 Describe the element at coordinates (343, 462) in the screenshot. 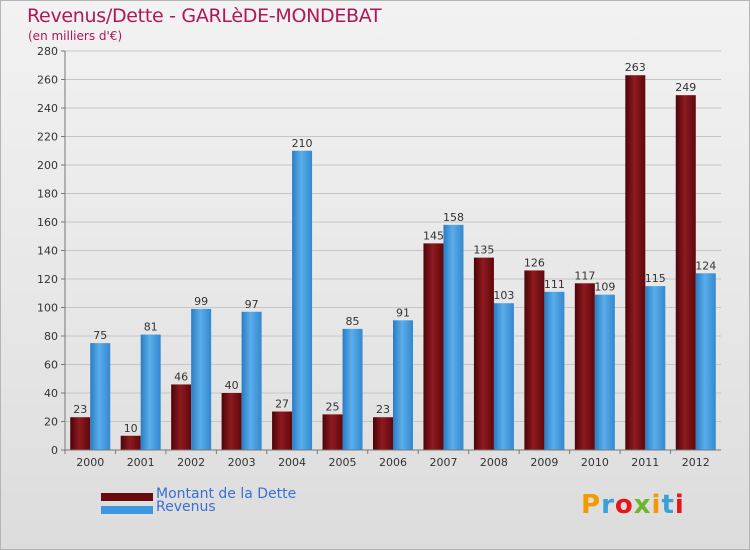

I see `x-tick-label: 2005` at that location.